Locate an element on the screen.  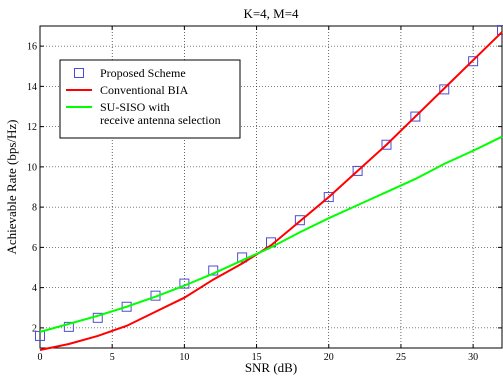
x-tick-label: 30 is located at coordinates (473, 357).